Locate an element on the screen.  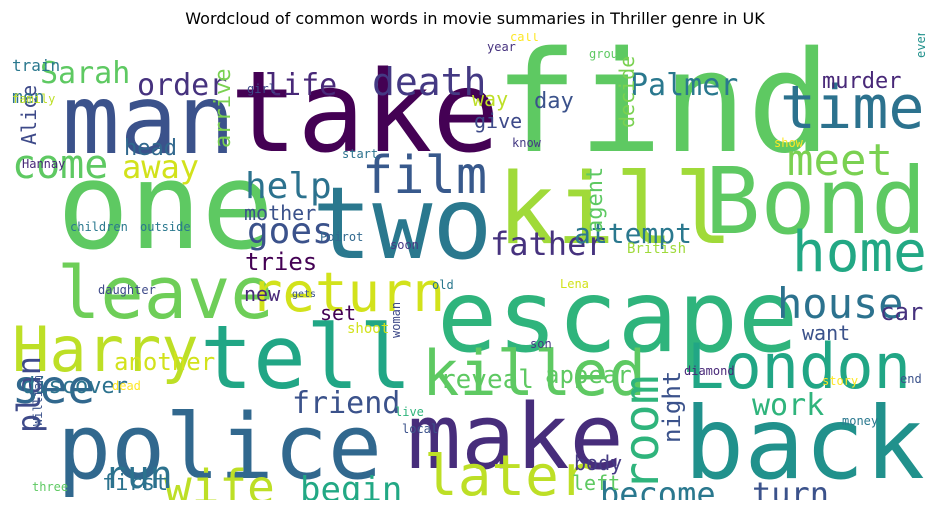
word-film: film is located at coordinates (424, 176).